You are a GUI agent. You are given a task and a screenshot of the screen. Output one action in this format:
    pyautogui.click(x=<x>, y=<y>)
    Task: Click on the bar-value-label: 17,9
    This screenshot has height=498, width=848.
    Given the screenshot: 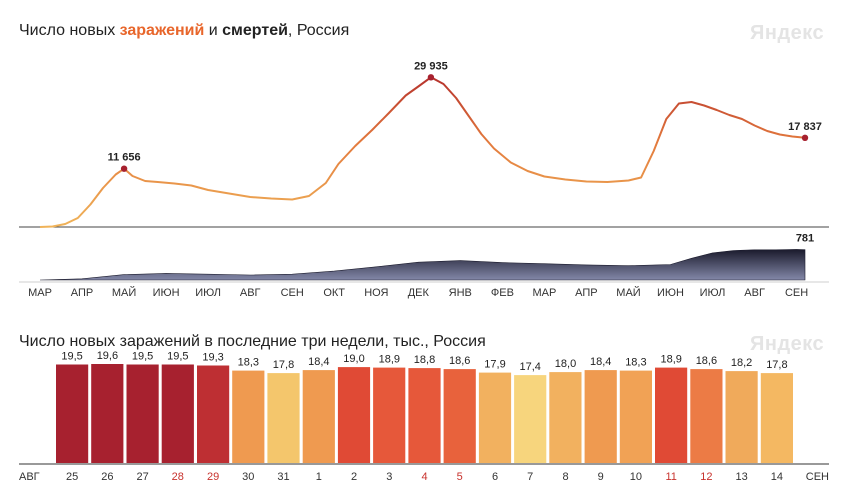 What is the action you would take?
    pyautogui.click(x=494, y=365)
    